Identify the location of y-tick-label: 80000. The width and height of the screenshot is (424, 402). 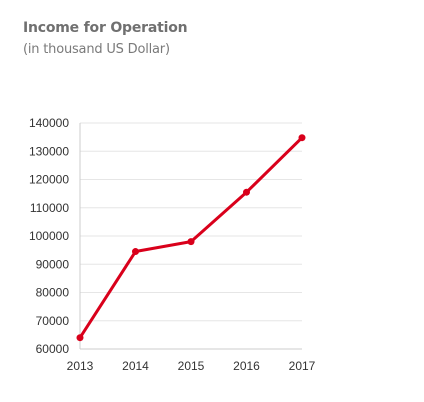
(53, 293).